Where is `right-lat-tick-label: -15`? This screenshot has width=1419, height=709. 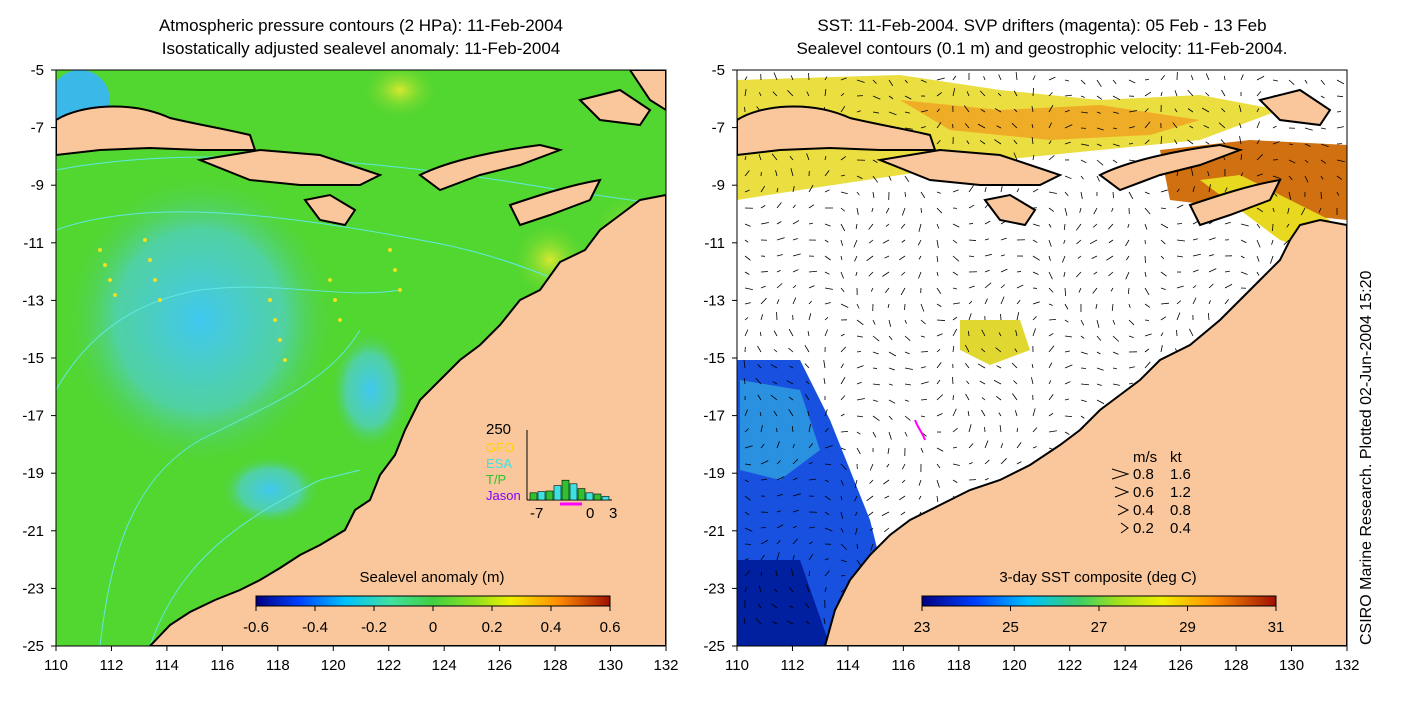
right-lat-tick-label: -15 is located at coordinates (714, 358).